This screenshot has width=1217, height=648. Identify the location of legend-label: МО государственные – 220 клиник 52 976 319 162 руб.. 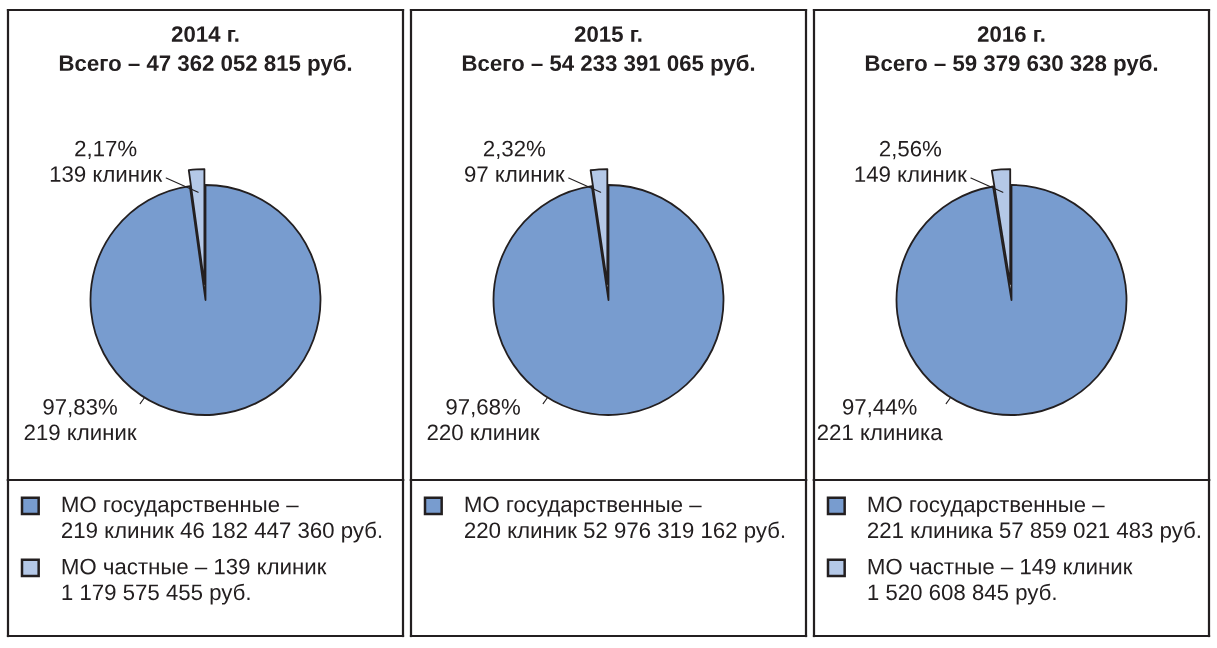
(625, 519).